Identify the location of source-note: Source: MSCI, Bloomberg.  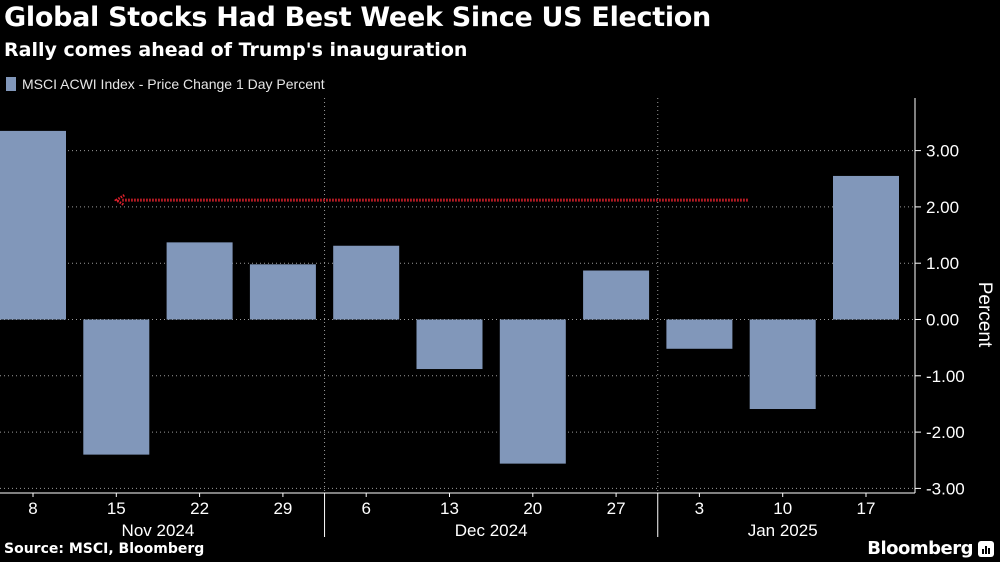
(104, 549).